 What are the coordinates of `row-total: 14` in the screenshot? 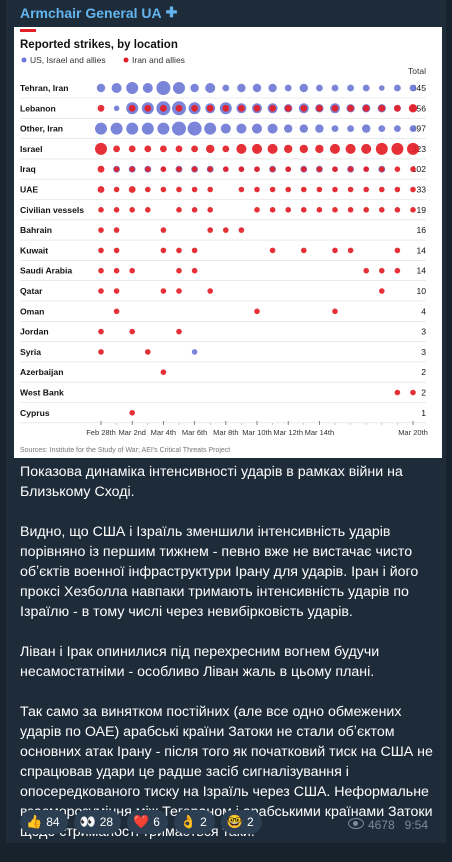 It's located at (421, 271).